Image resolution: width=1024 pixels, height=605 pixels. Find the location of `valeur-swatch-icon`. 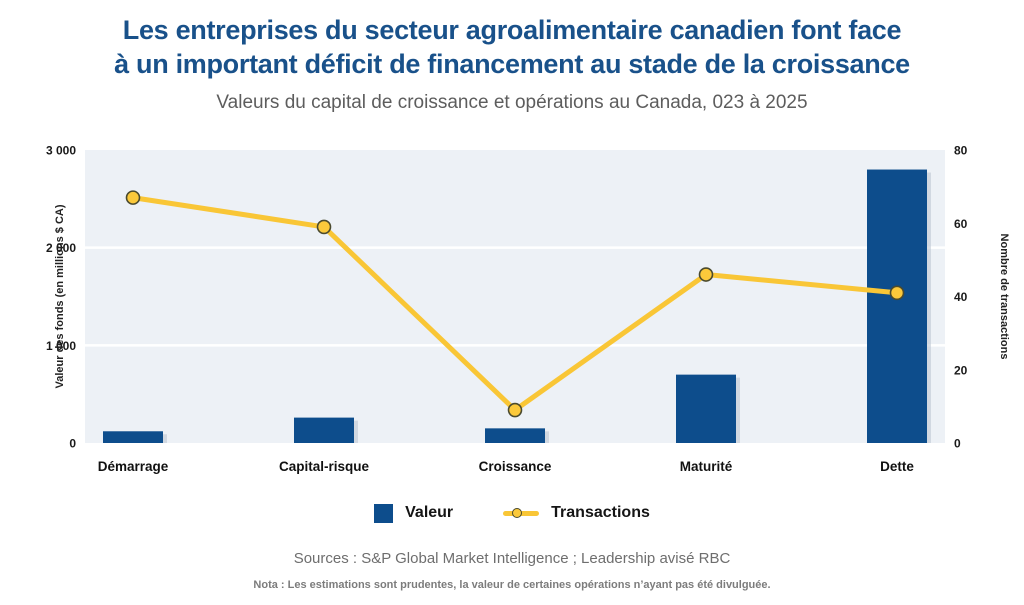

valeur-swatch-icon is located at coordinates (384, 513).